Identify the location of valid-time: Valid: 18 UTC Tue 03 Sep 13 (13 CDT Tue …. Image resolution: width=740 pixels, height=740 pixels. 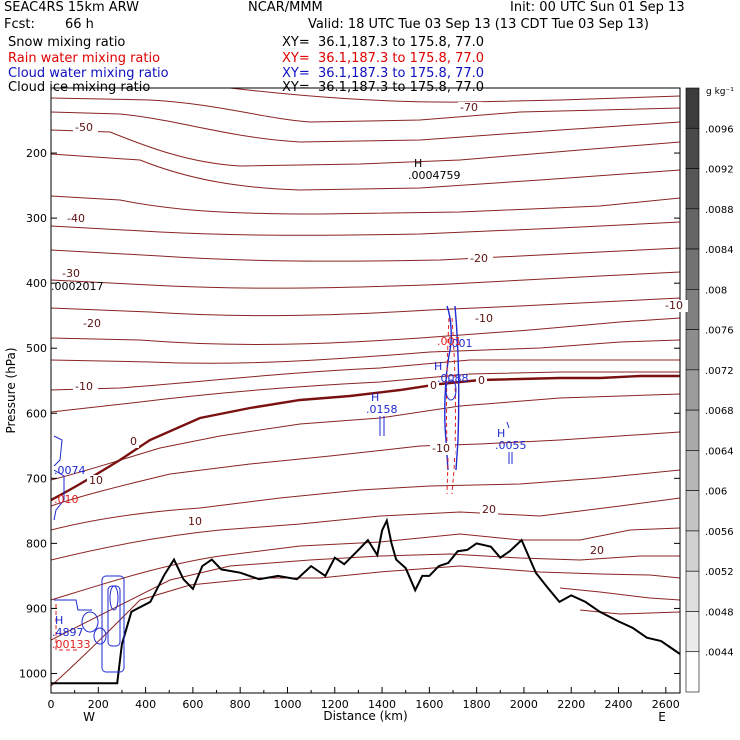
(478, 24).